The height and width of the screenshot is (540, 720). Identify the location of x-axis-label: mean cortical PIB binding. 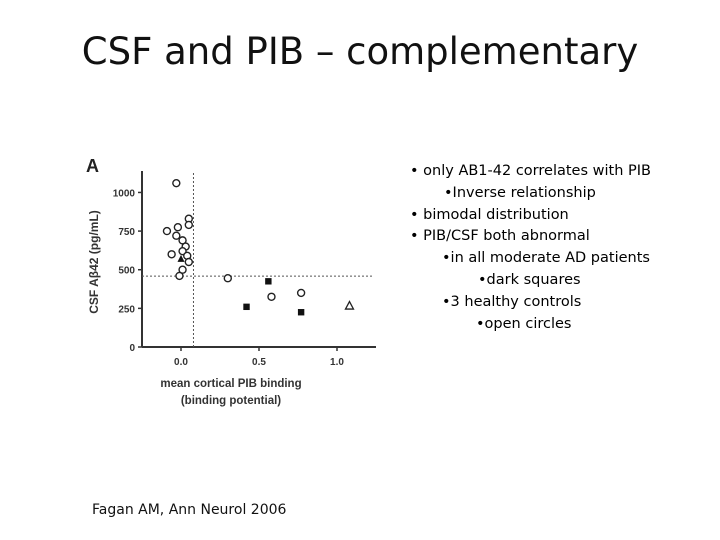
(230, 384).